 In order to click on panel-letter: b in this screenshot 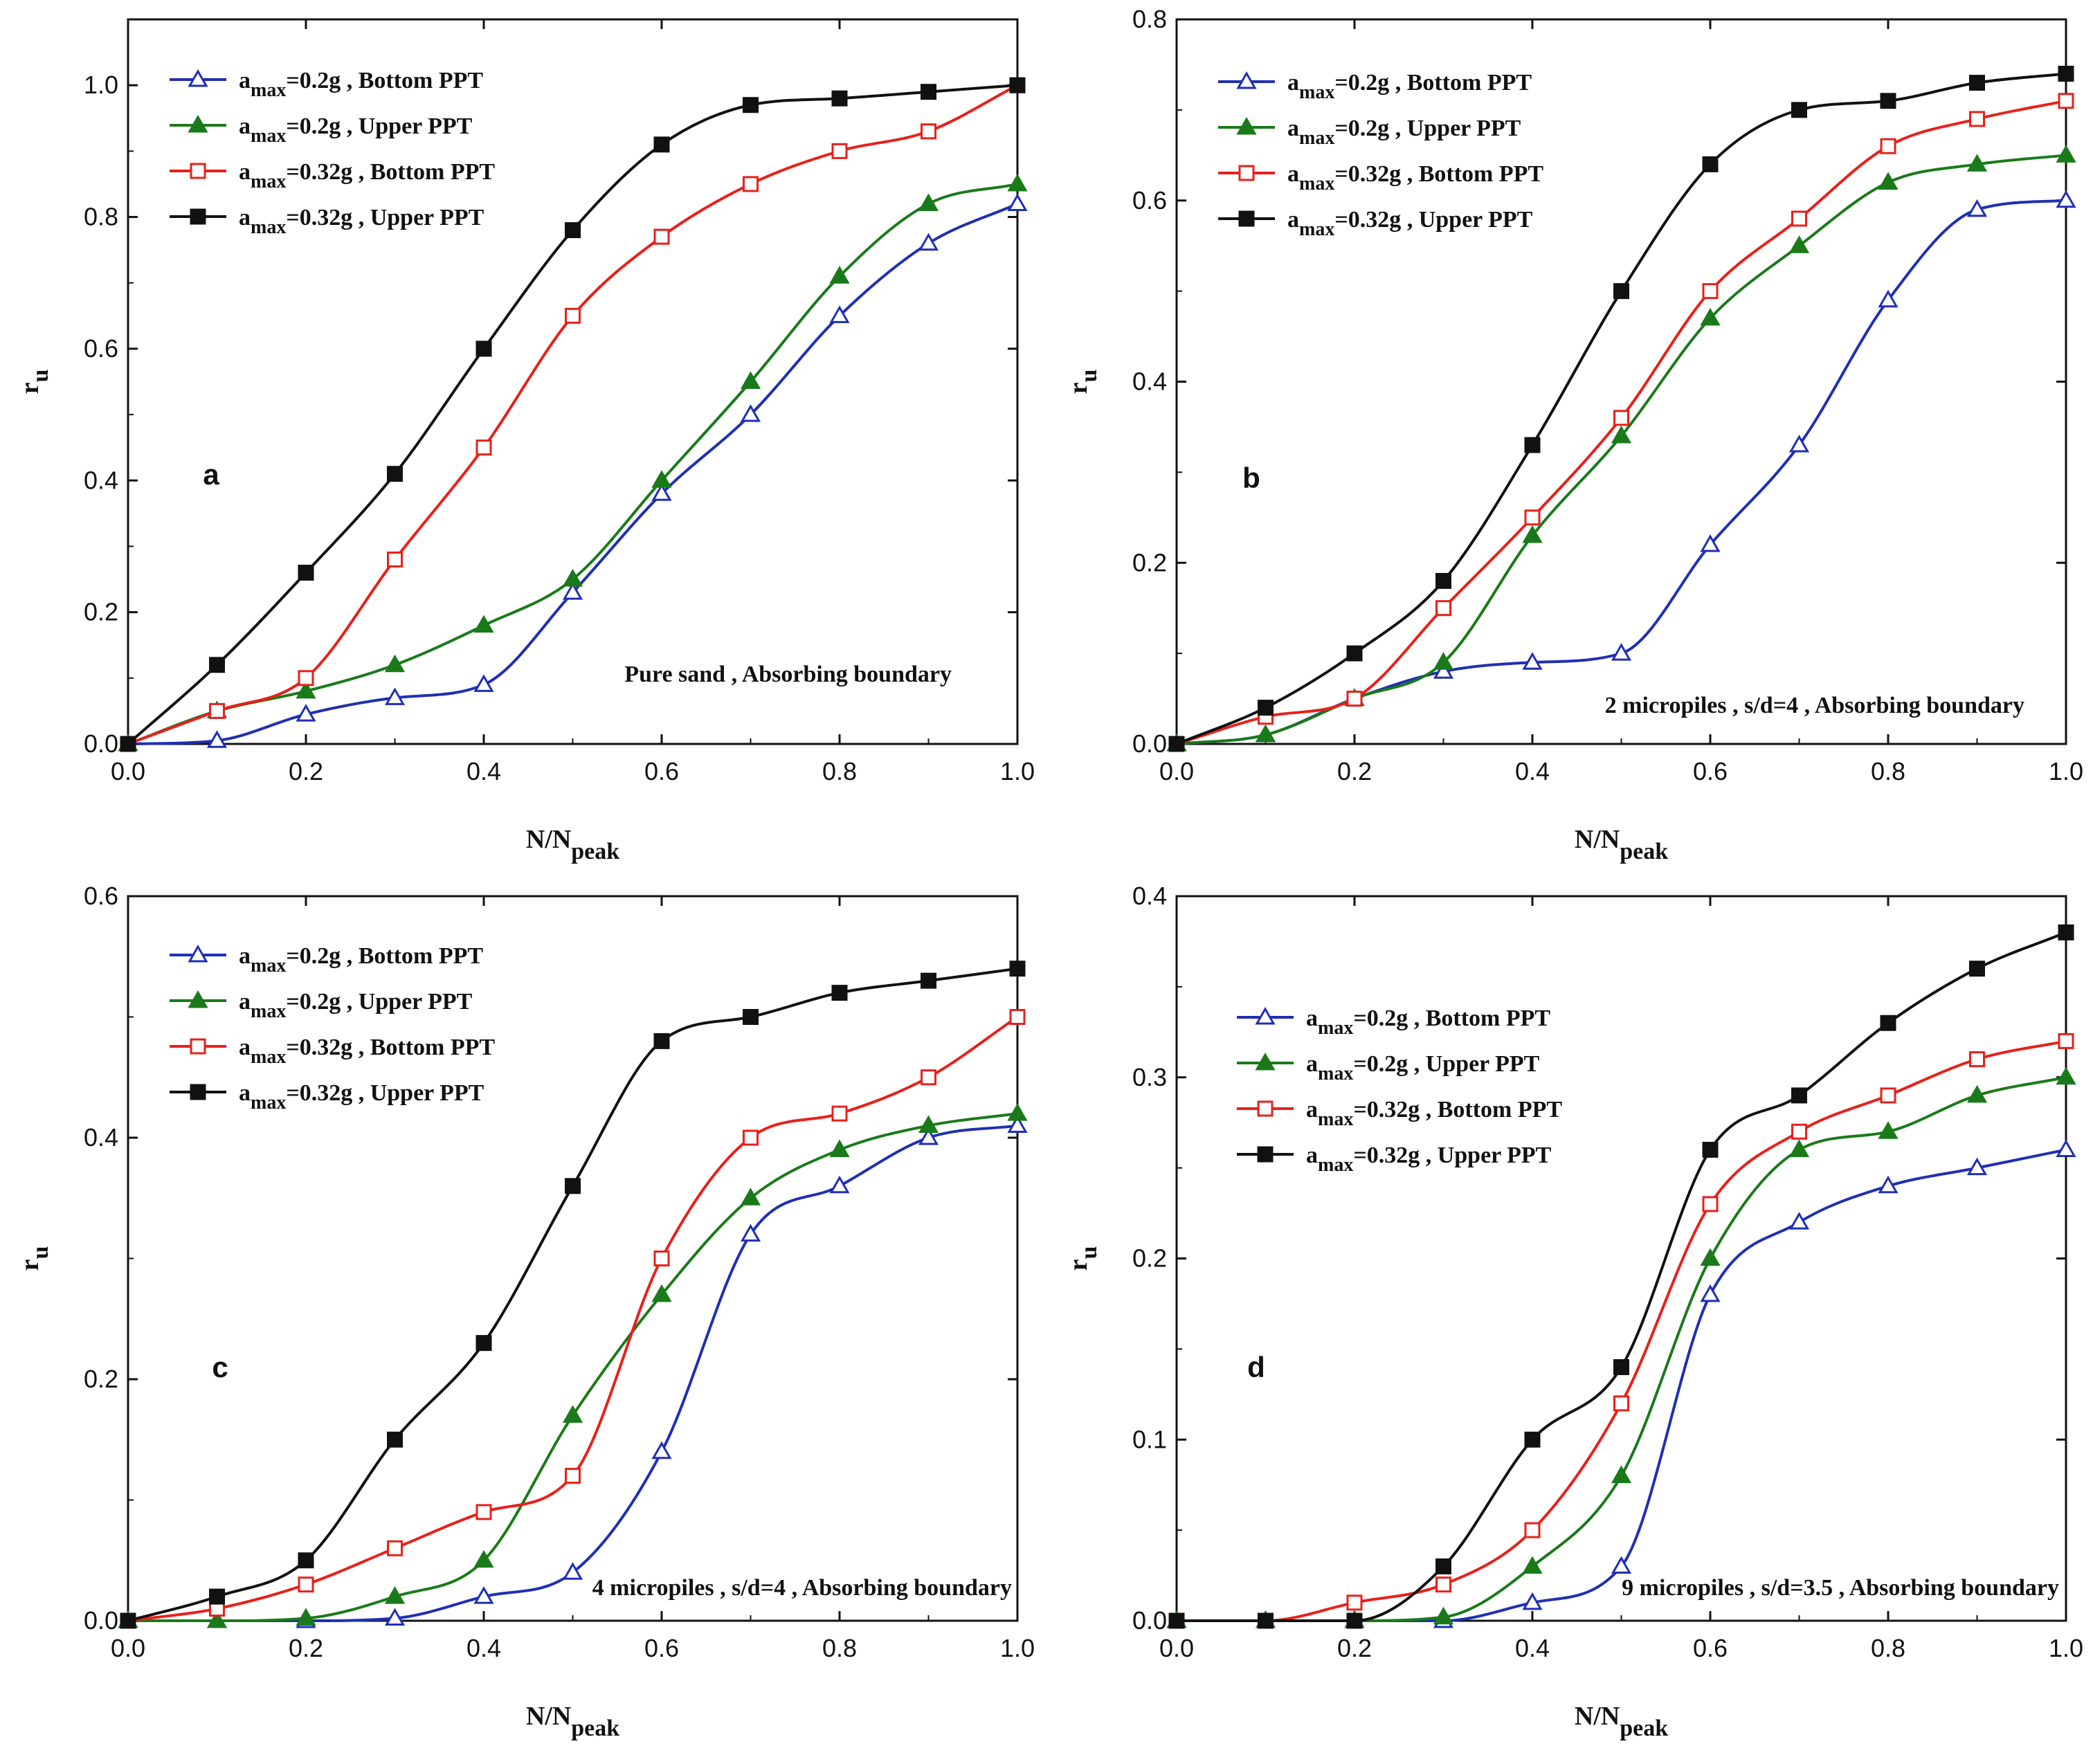, I will do `click(1251, 478)`.